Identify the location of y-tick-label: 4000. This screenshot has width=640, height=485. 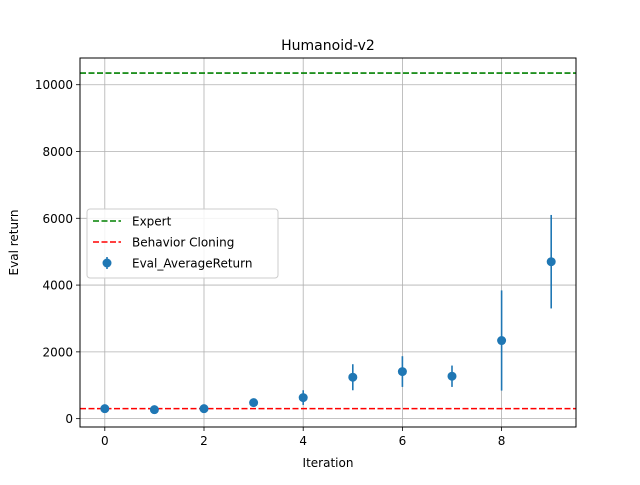
(57, 286).